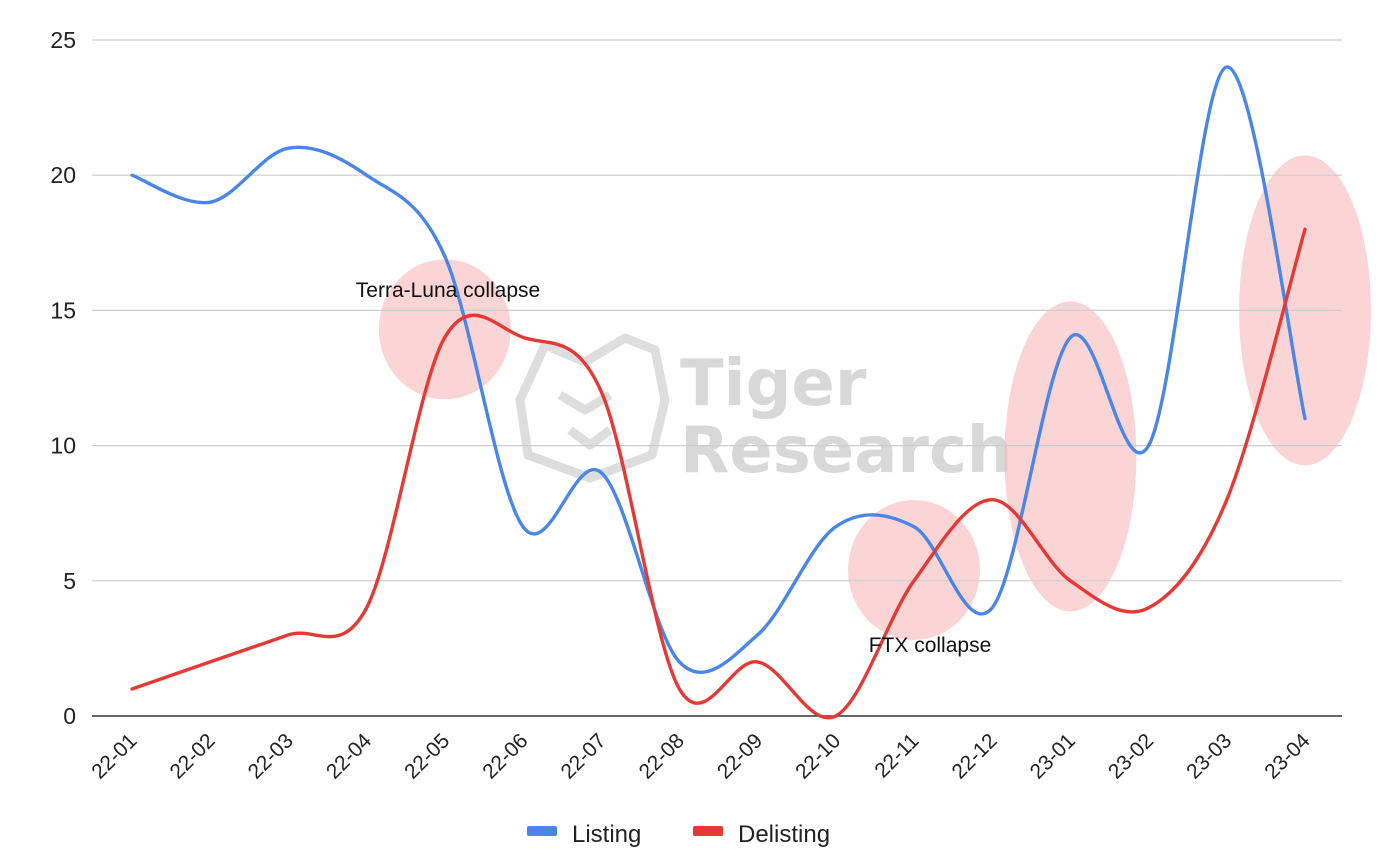 This screenshot has width=1378, height=868. Describe the element at coordinates (606, 834) in the screenshot. I see `legend-label: Listing` at that location.